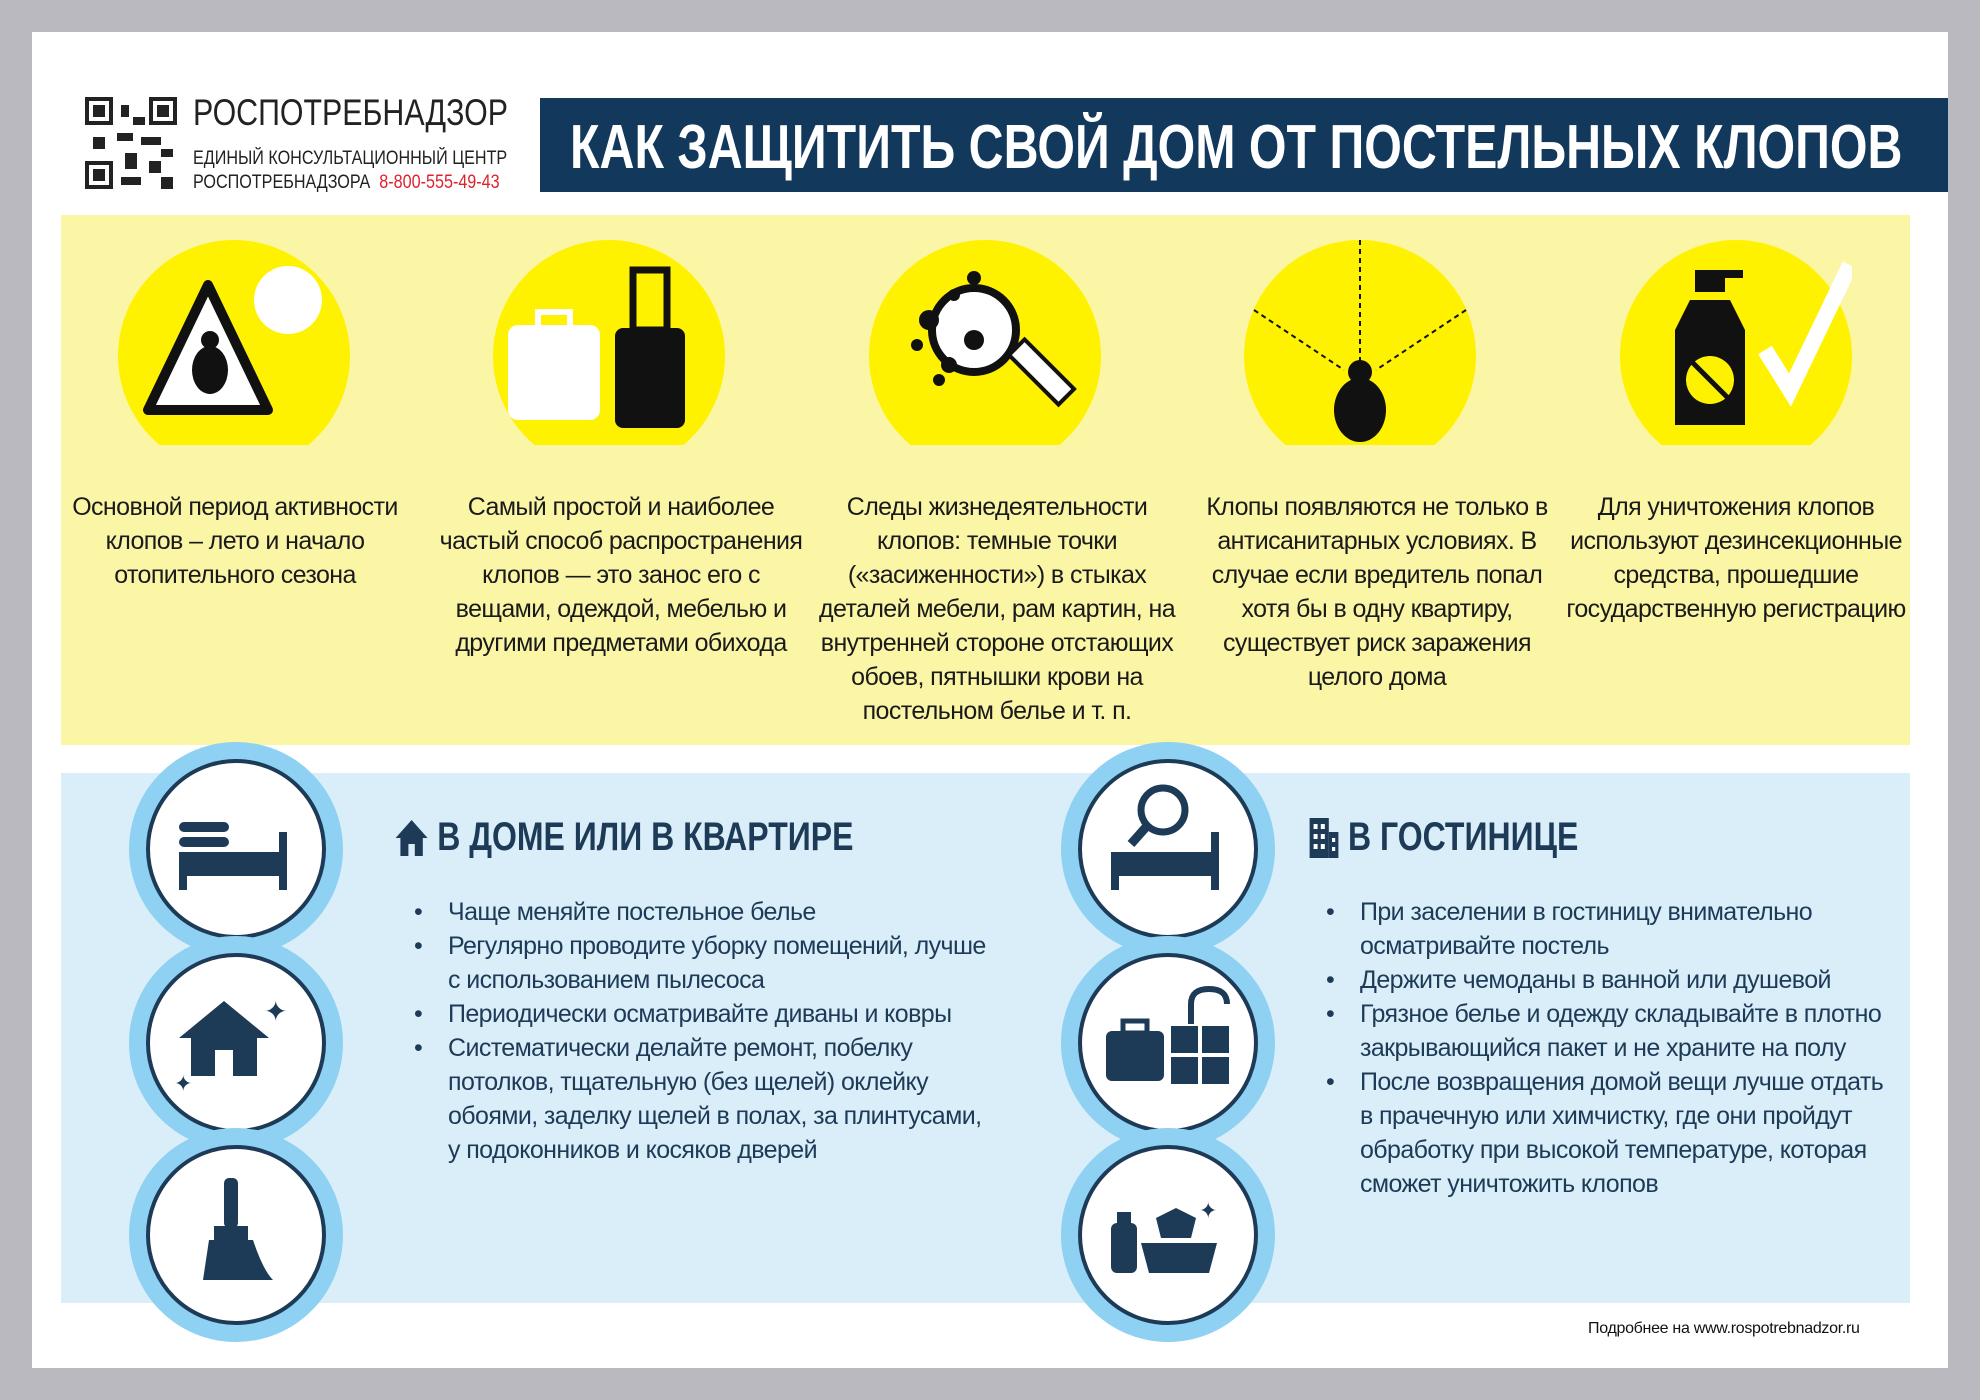 The image size is (1980, 1400). I want to click on phone-number: 8-800-555-49-43, so click(439, 182).